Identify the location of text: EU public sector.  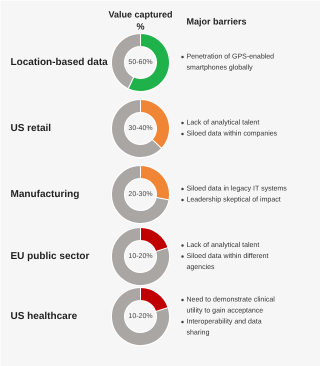
(50, 256).